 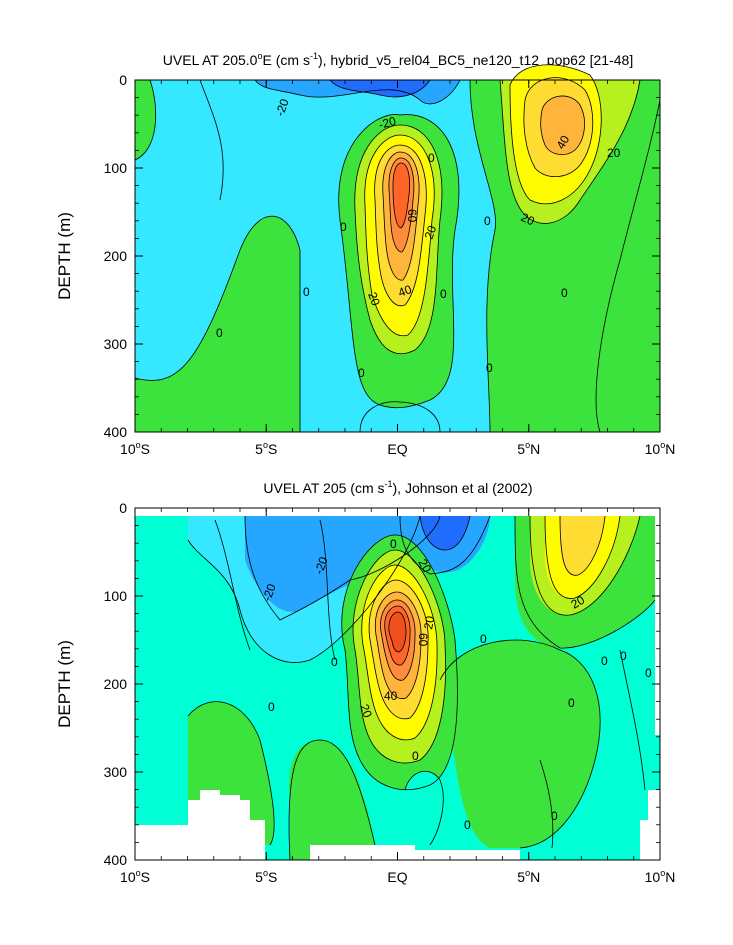 I want to click on p1-band-40-nh, so click(x=562, y=125).